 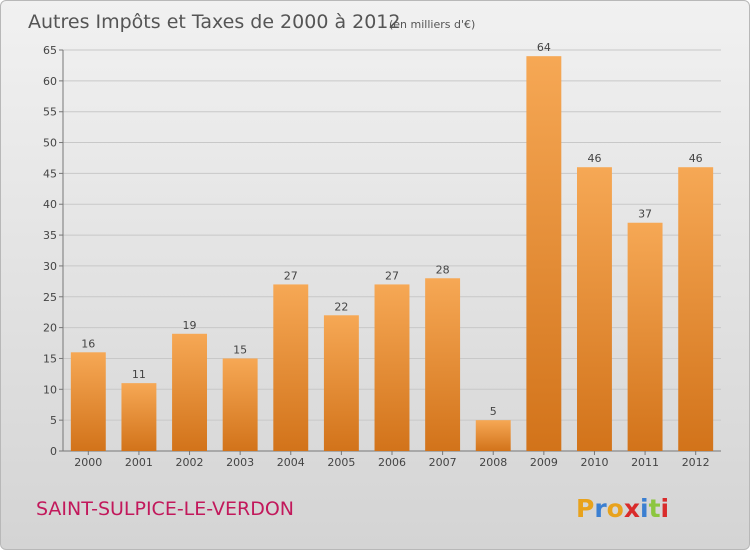 What do you see at coordinates (655, 508) in the screenshot?
I see `logo-letter: t` at bounding box center [655, 508].